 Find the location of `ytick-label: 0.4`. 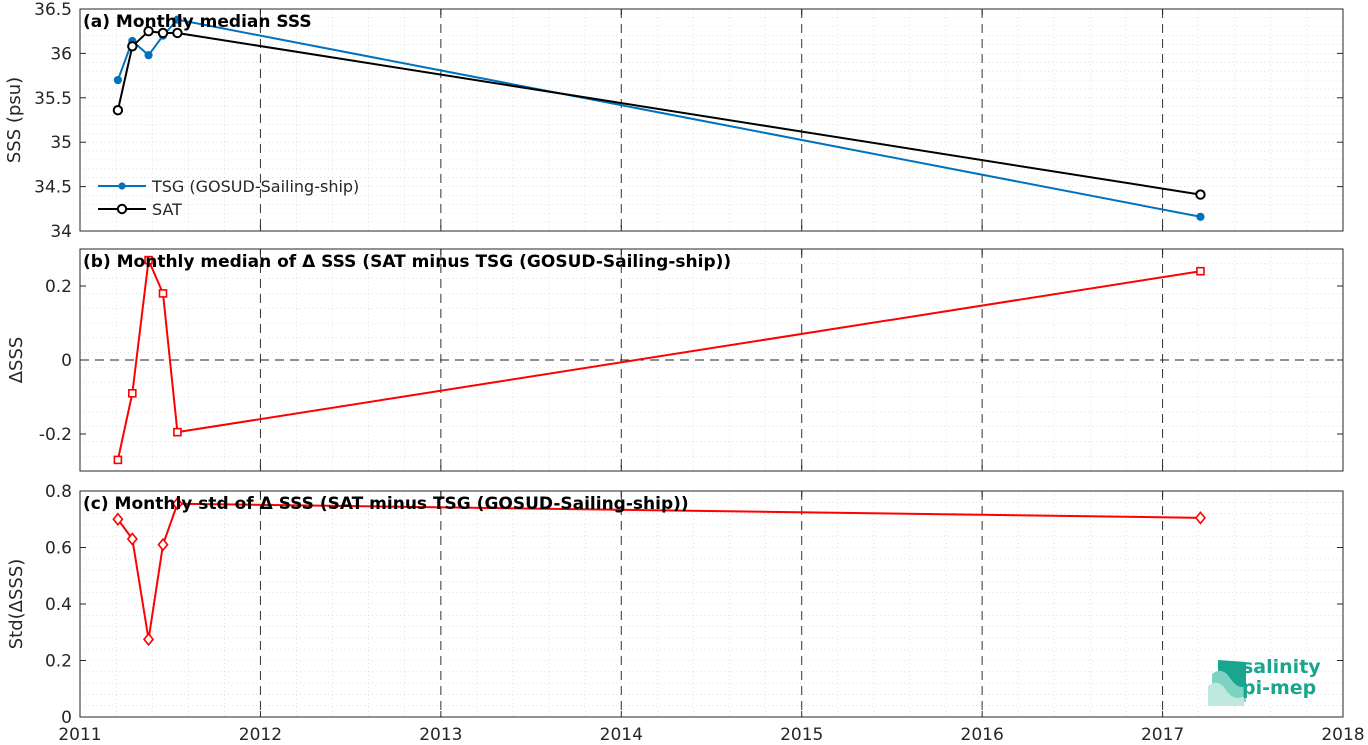

ytick-label: 0.4 is located at coordinates (58, 605).